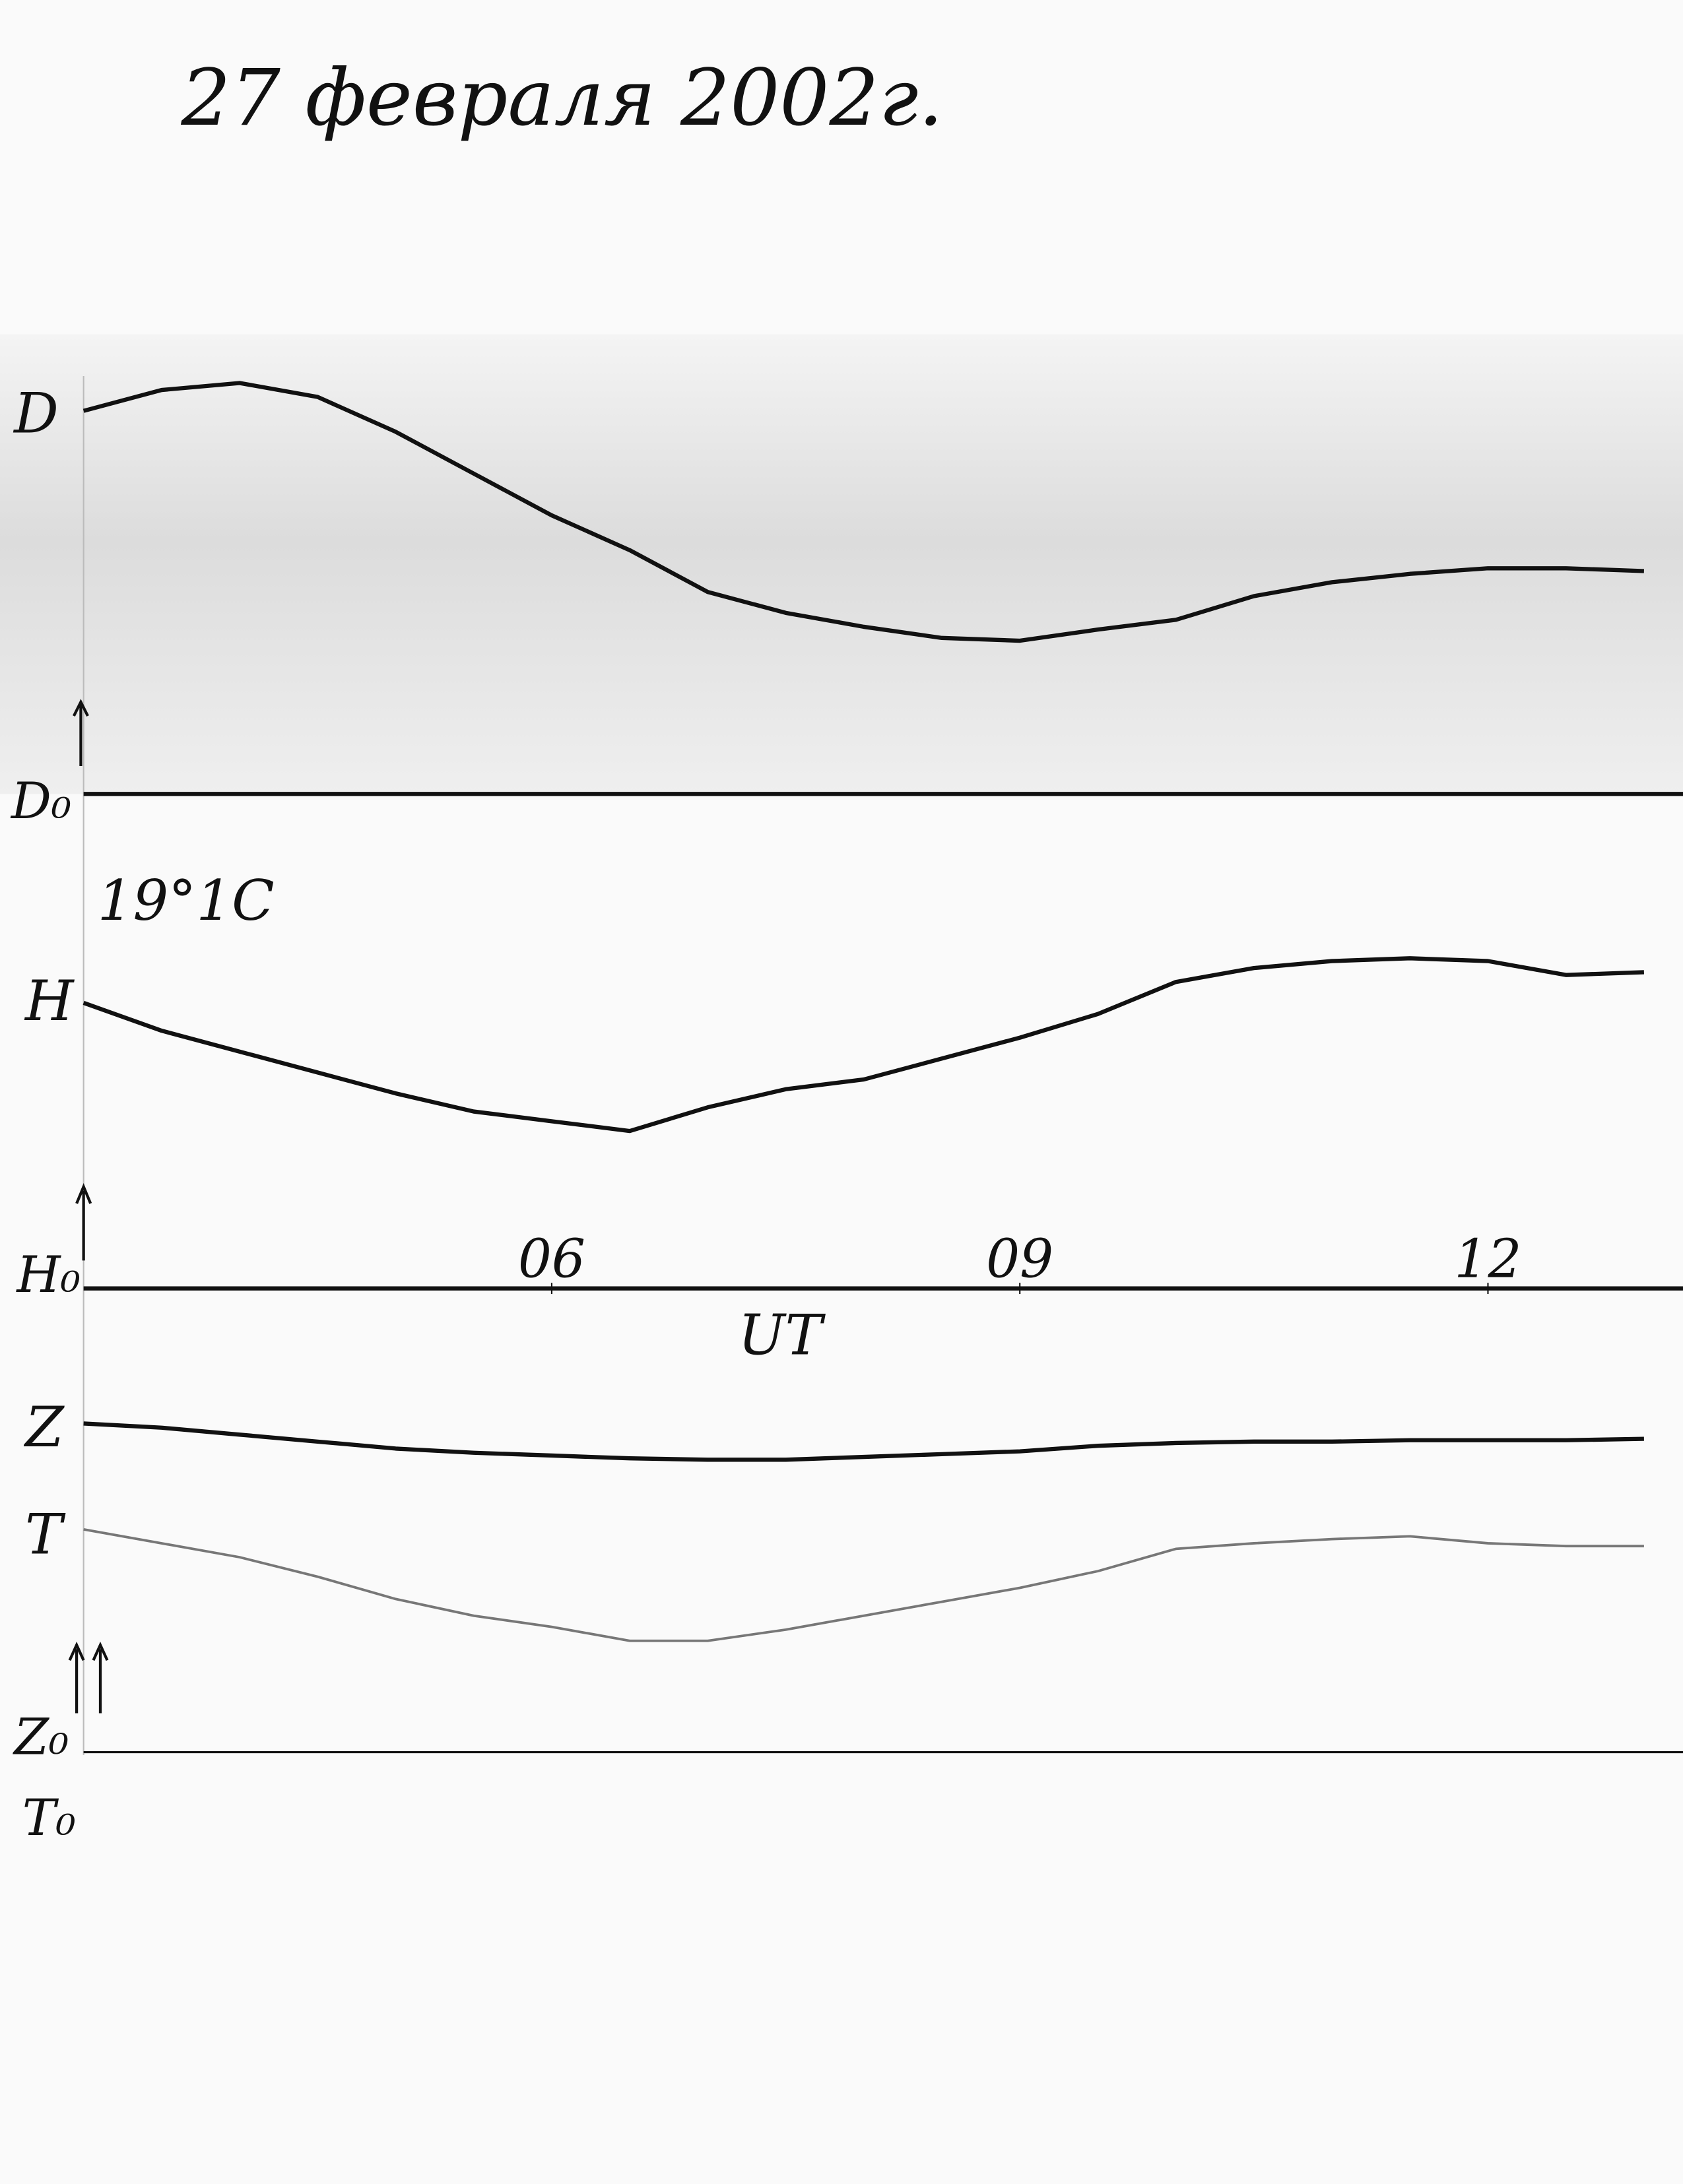 This screenshot has width=1683, height=2184. Describe the element at coordinates (41, 1737) in the screenshot. I see `baseline-label: Z₀` at that location.